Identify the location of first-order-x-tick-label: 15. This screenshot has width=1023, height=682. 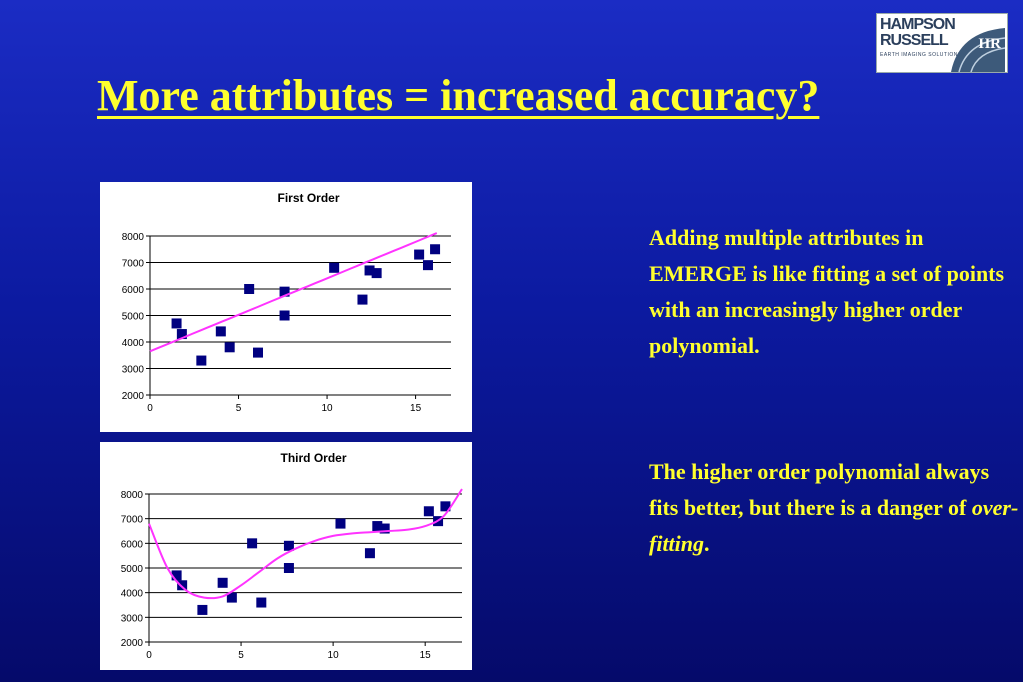
(416, 408).